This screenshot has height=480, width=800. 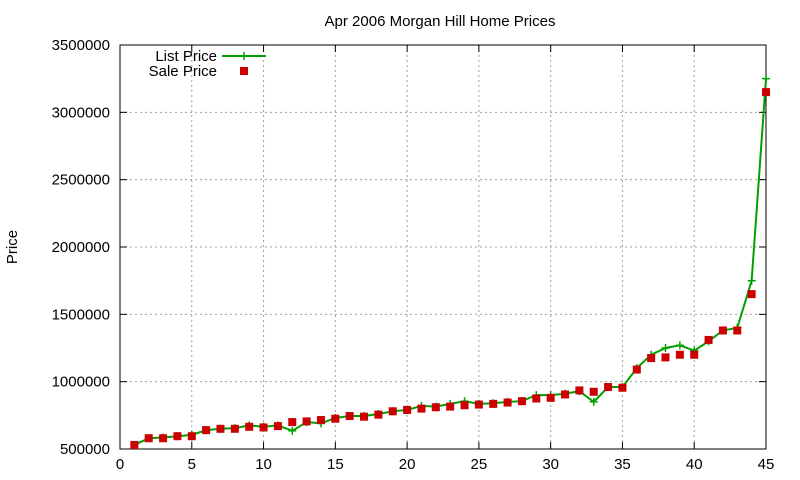 What do you see at coordinates (183, 71) in the screenshot?
I see `legend-label-sale-price: Sale Price` at bounding box center [183, 71].